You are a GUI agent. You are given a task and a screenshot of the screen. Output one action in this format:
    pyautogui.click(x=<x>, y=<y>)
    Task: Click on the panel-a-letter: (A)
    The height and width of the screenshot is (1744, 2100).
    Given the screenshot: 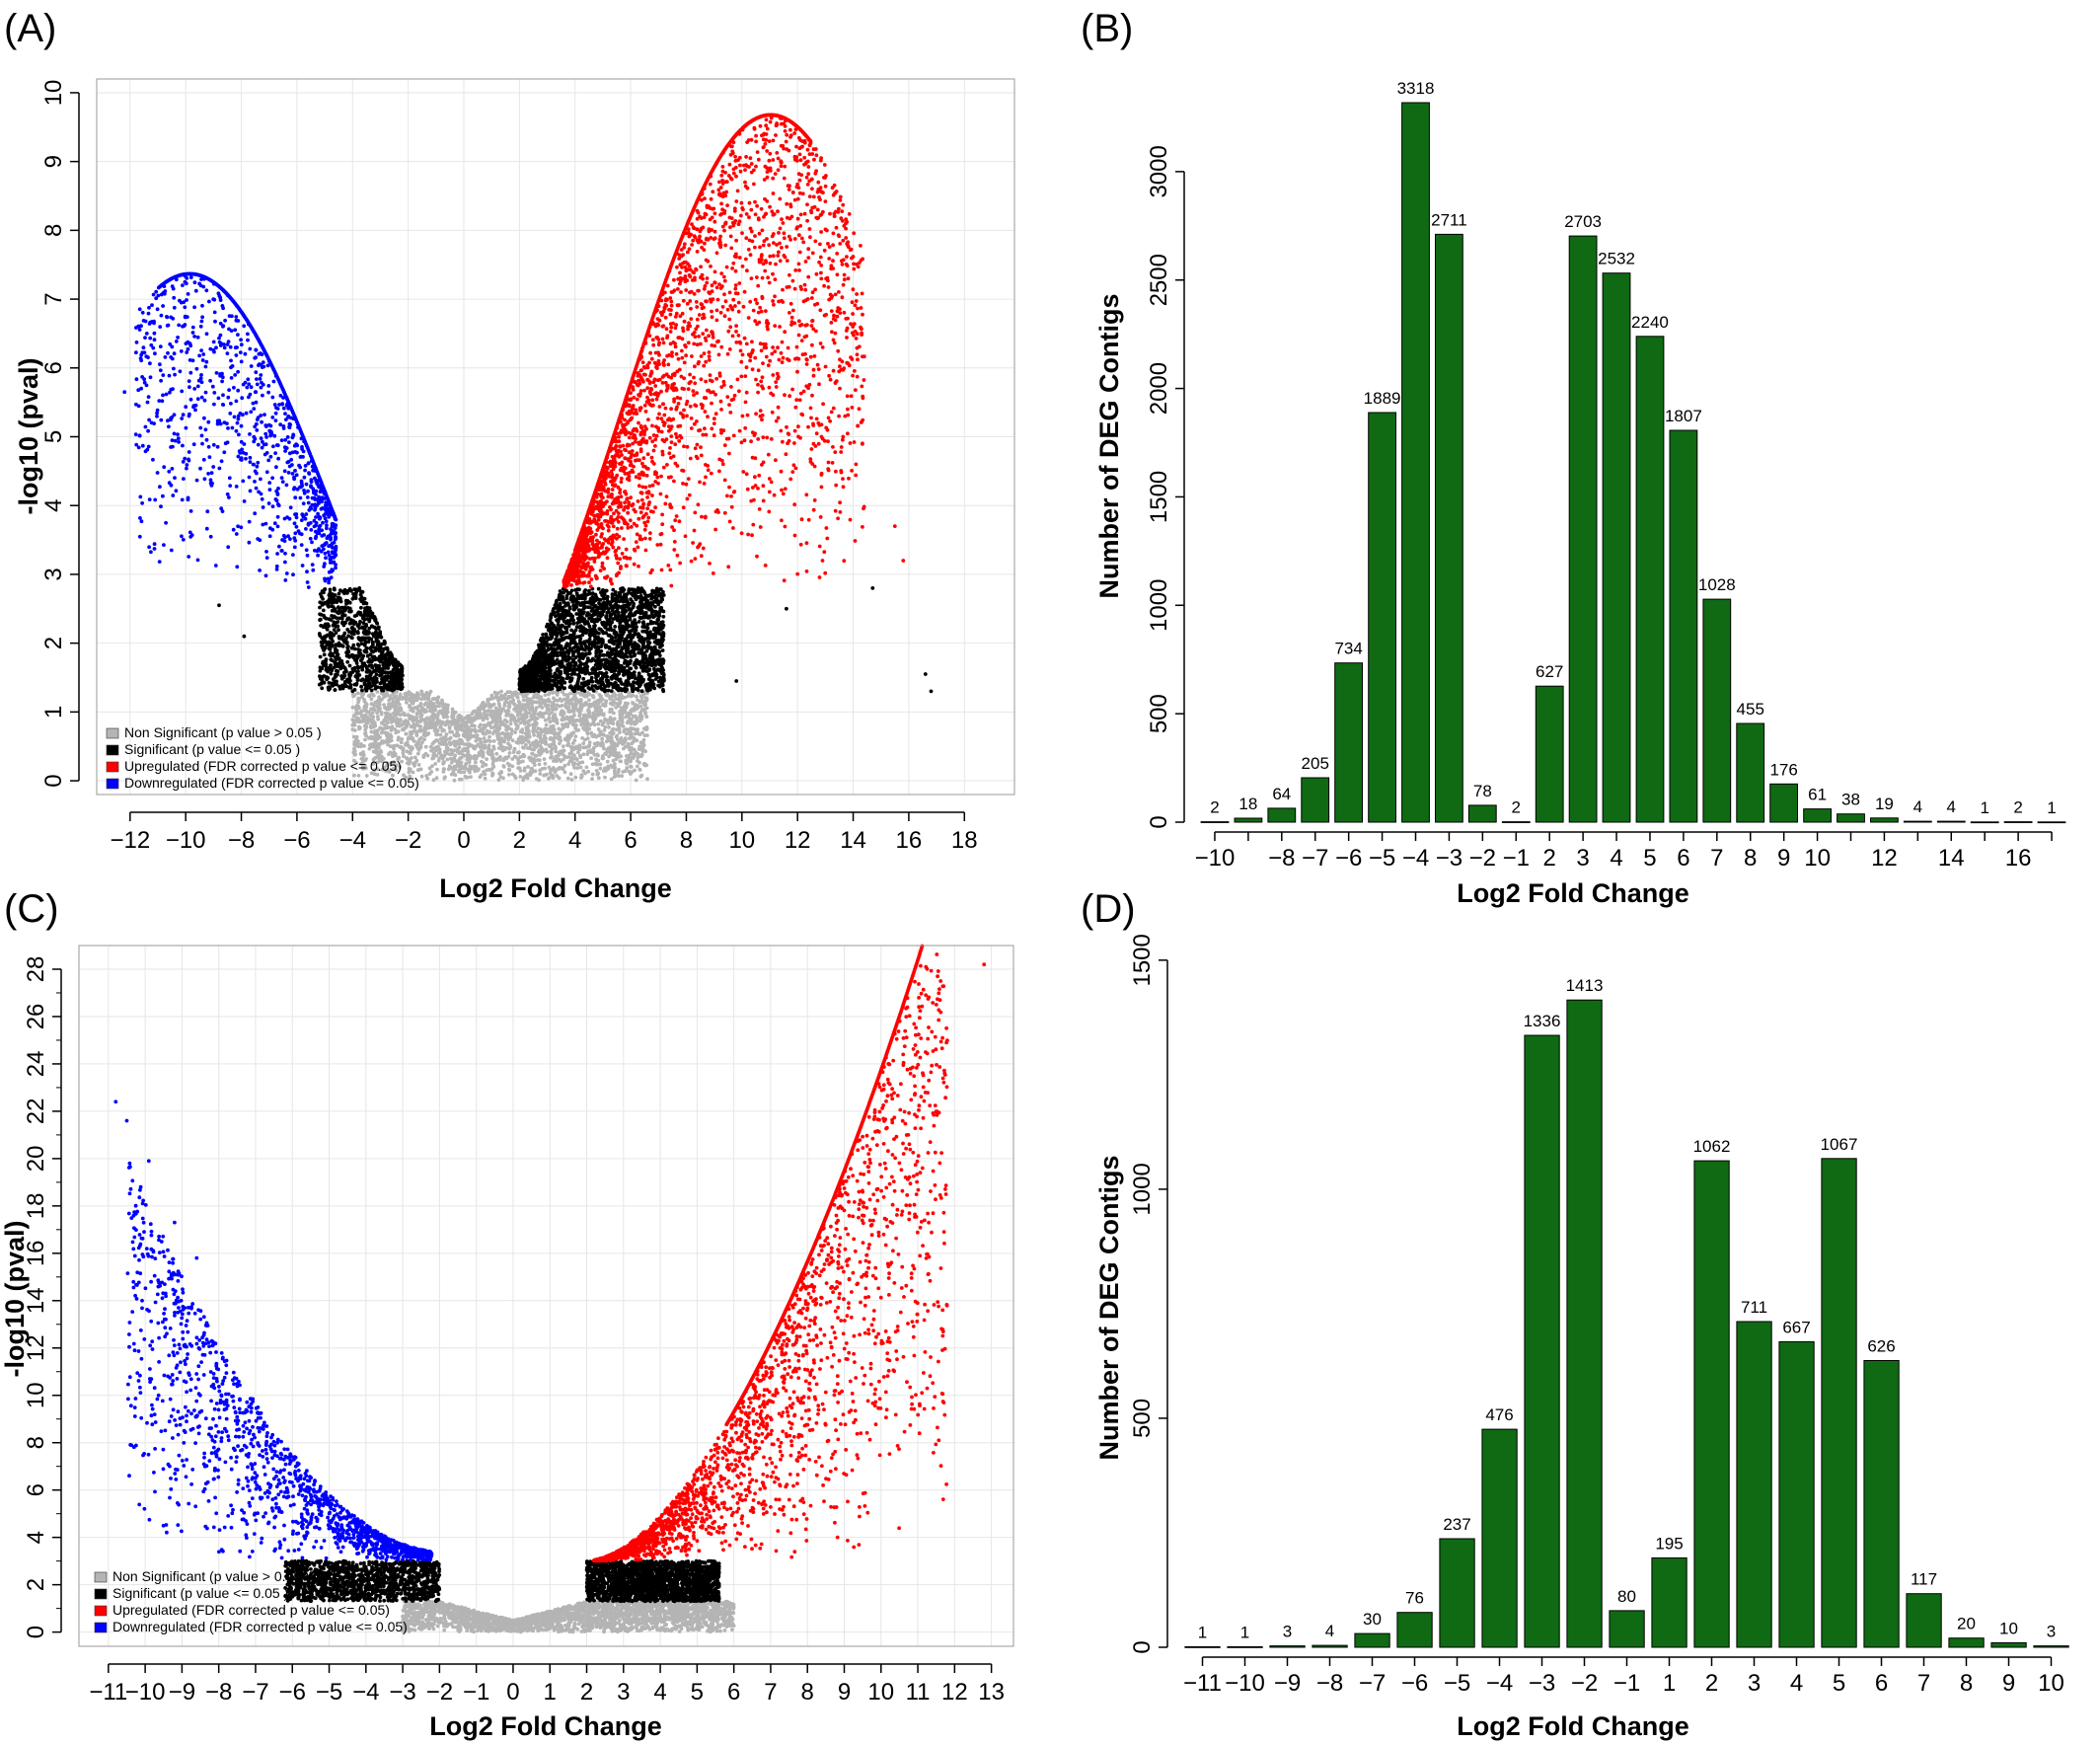 What is the action you would take?
    pyautogui.click(x=30, y=28)
    